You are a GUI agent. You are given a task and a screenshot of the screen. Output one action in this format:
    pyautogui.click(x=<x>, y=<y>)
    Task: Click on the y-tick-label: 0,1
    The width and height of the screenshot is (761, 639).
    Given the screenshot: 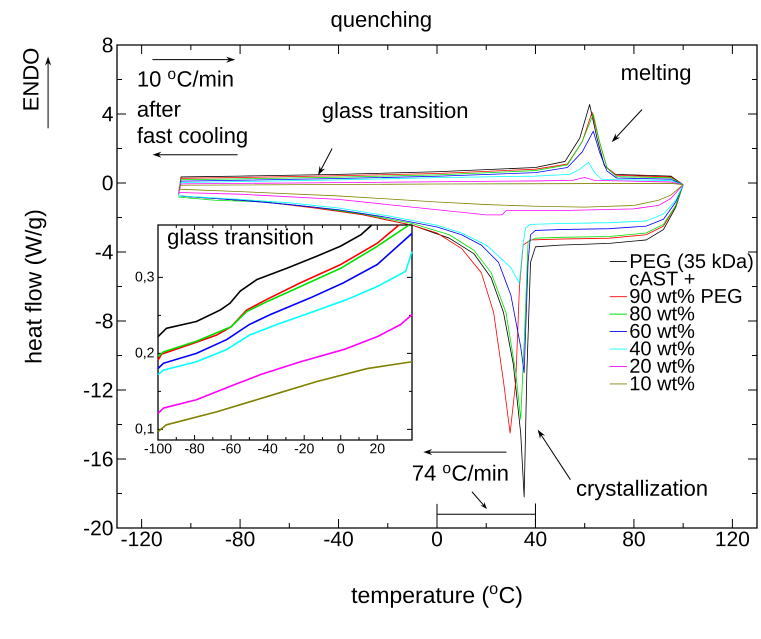 What is the action you would take?
    pyautogui.click(x=145, y=430)
    